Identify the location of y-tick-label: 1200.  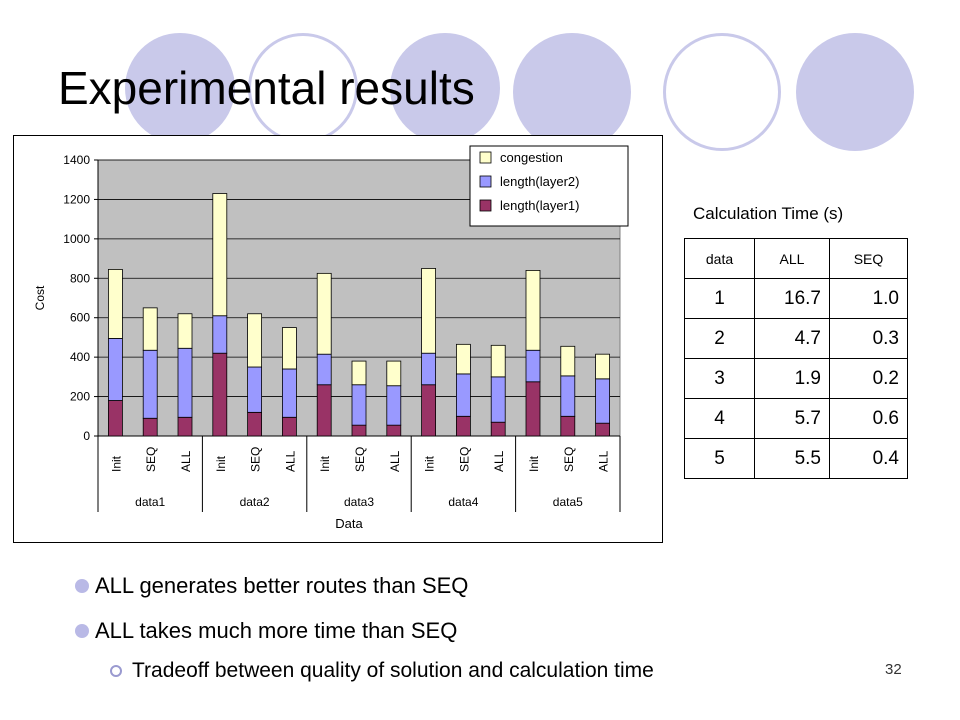
(76, 199).